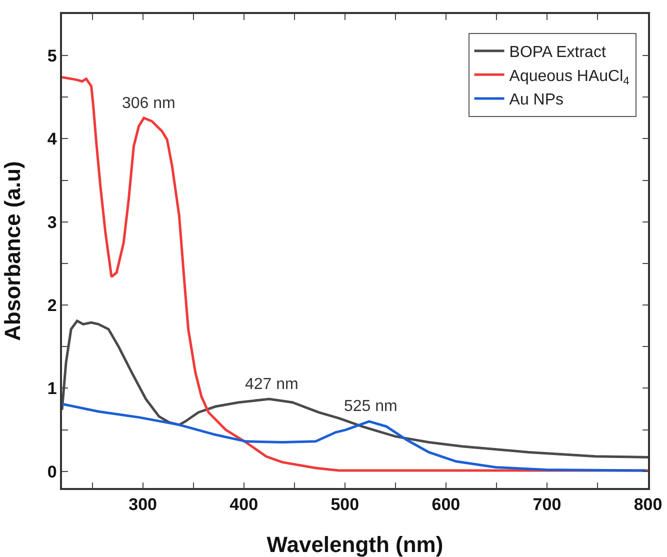 This screenshot has width=667, height=557. I want to click on x-tick-label: 700, so click(547, 504).